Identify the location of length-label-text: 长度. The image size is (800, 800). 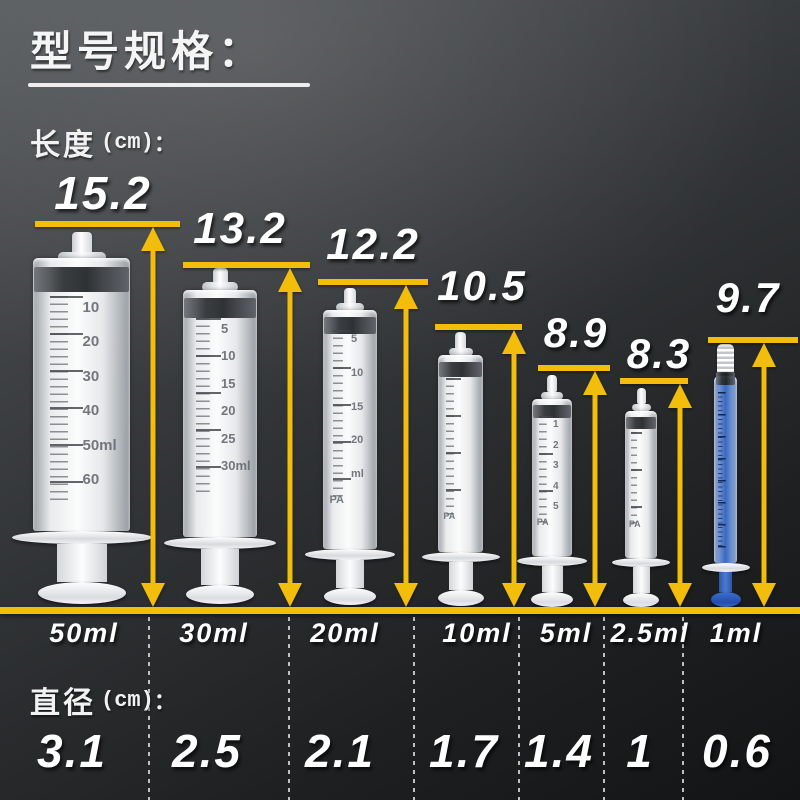
(63, 145).